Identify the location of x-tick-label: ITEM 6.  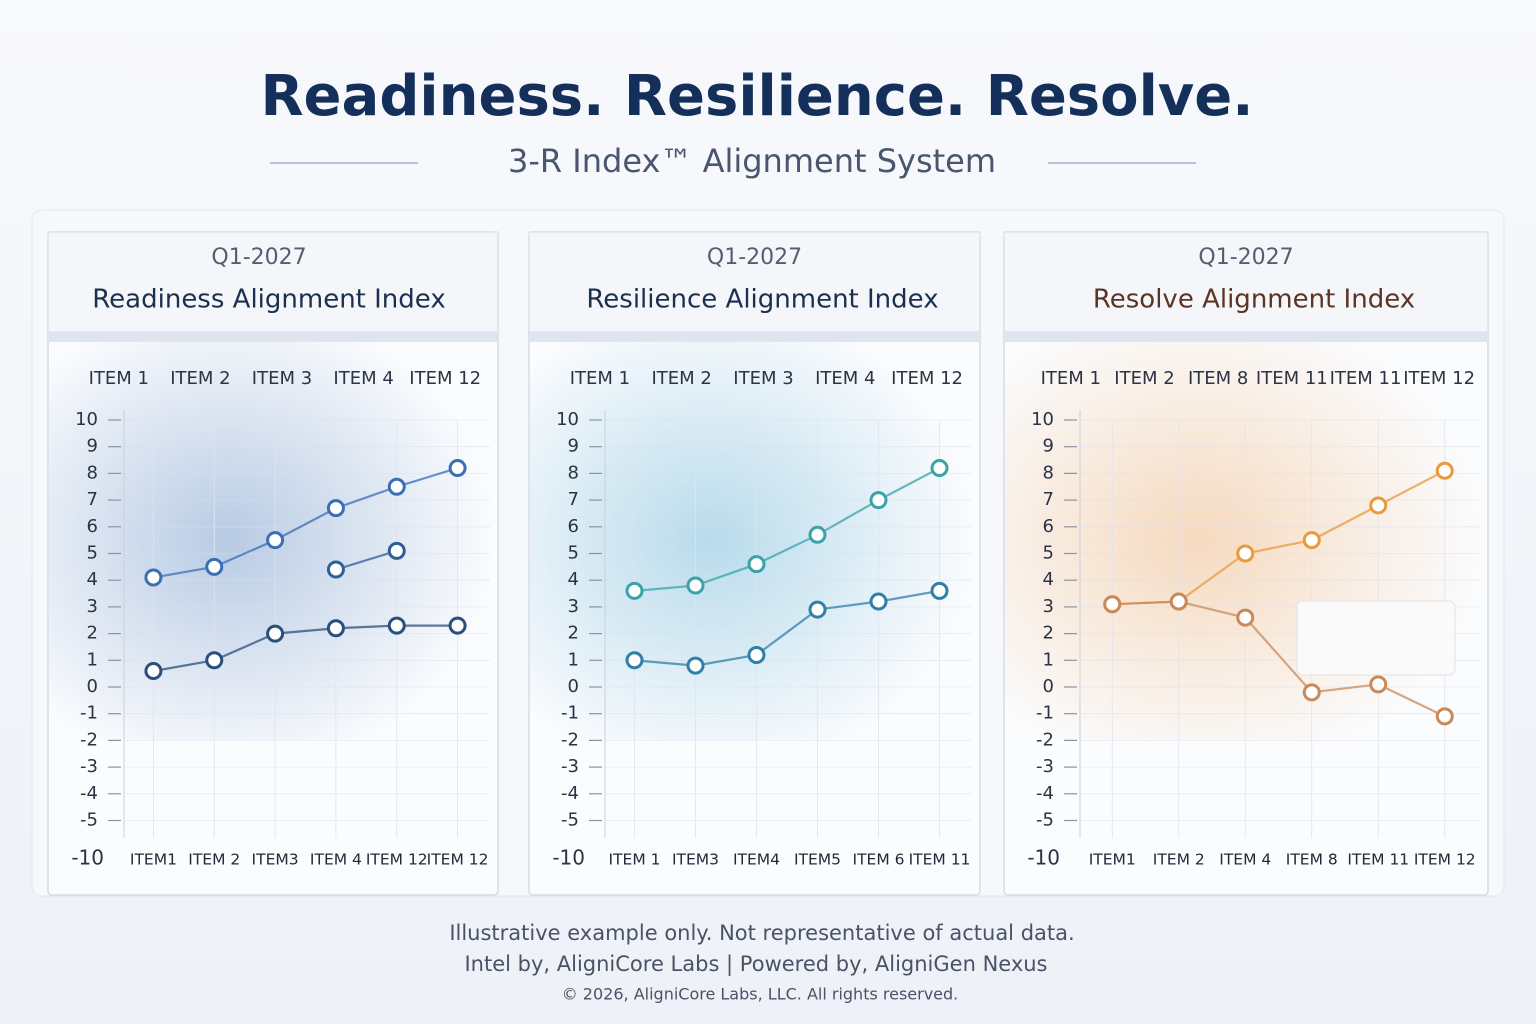
(879, 860).